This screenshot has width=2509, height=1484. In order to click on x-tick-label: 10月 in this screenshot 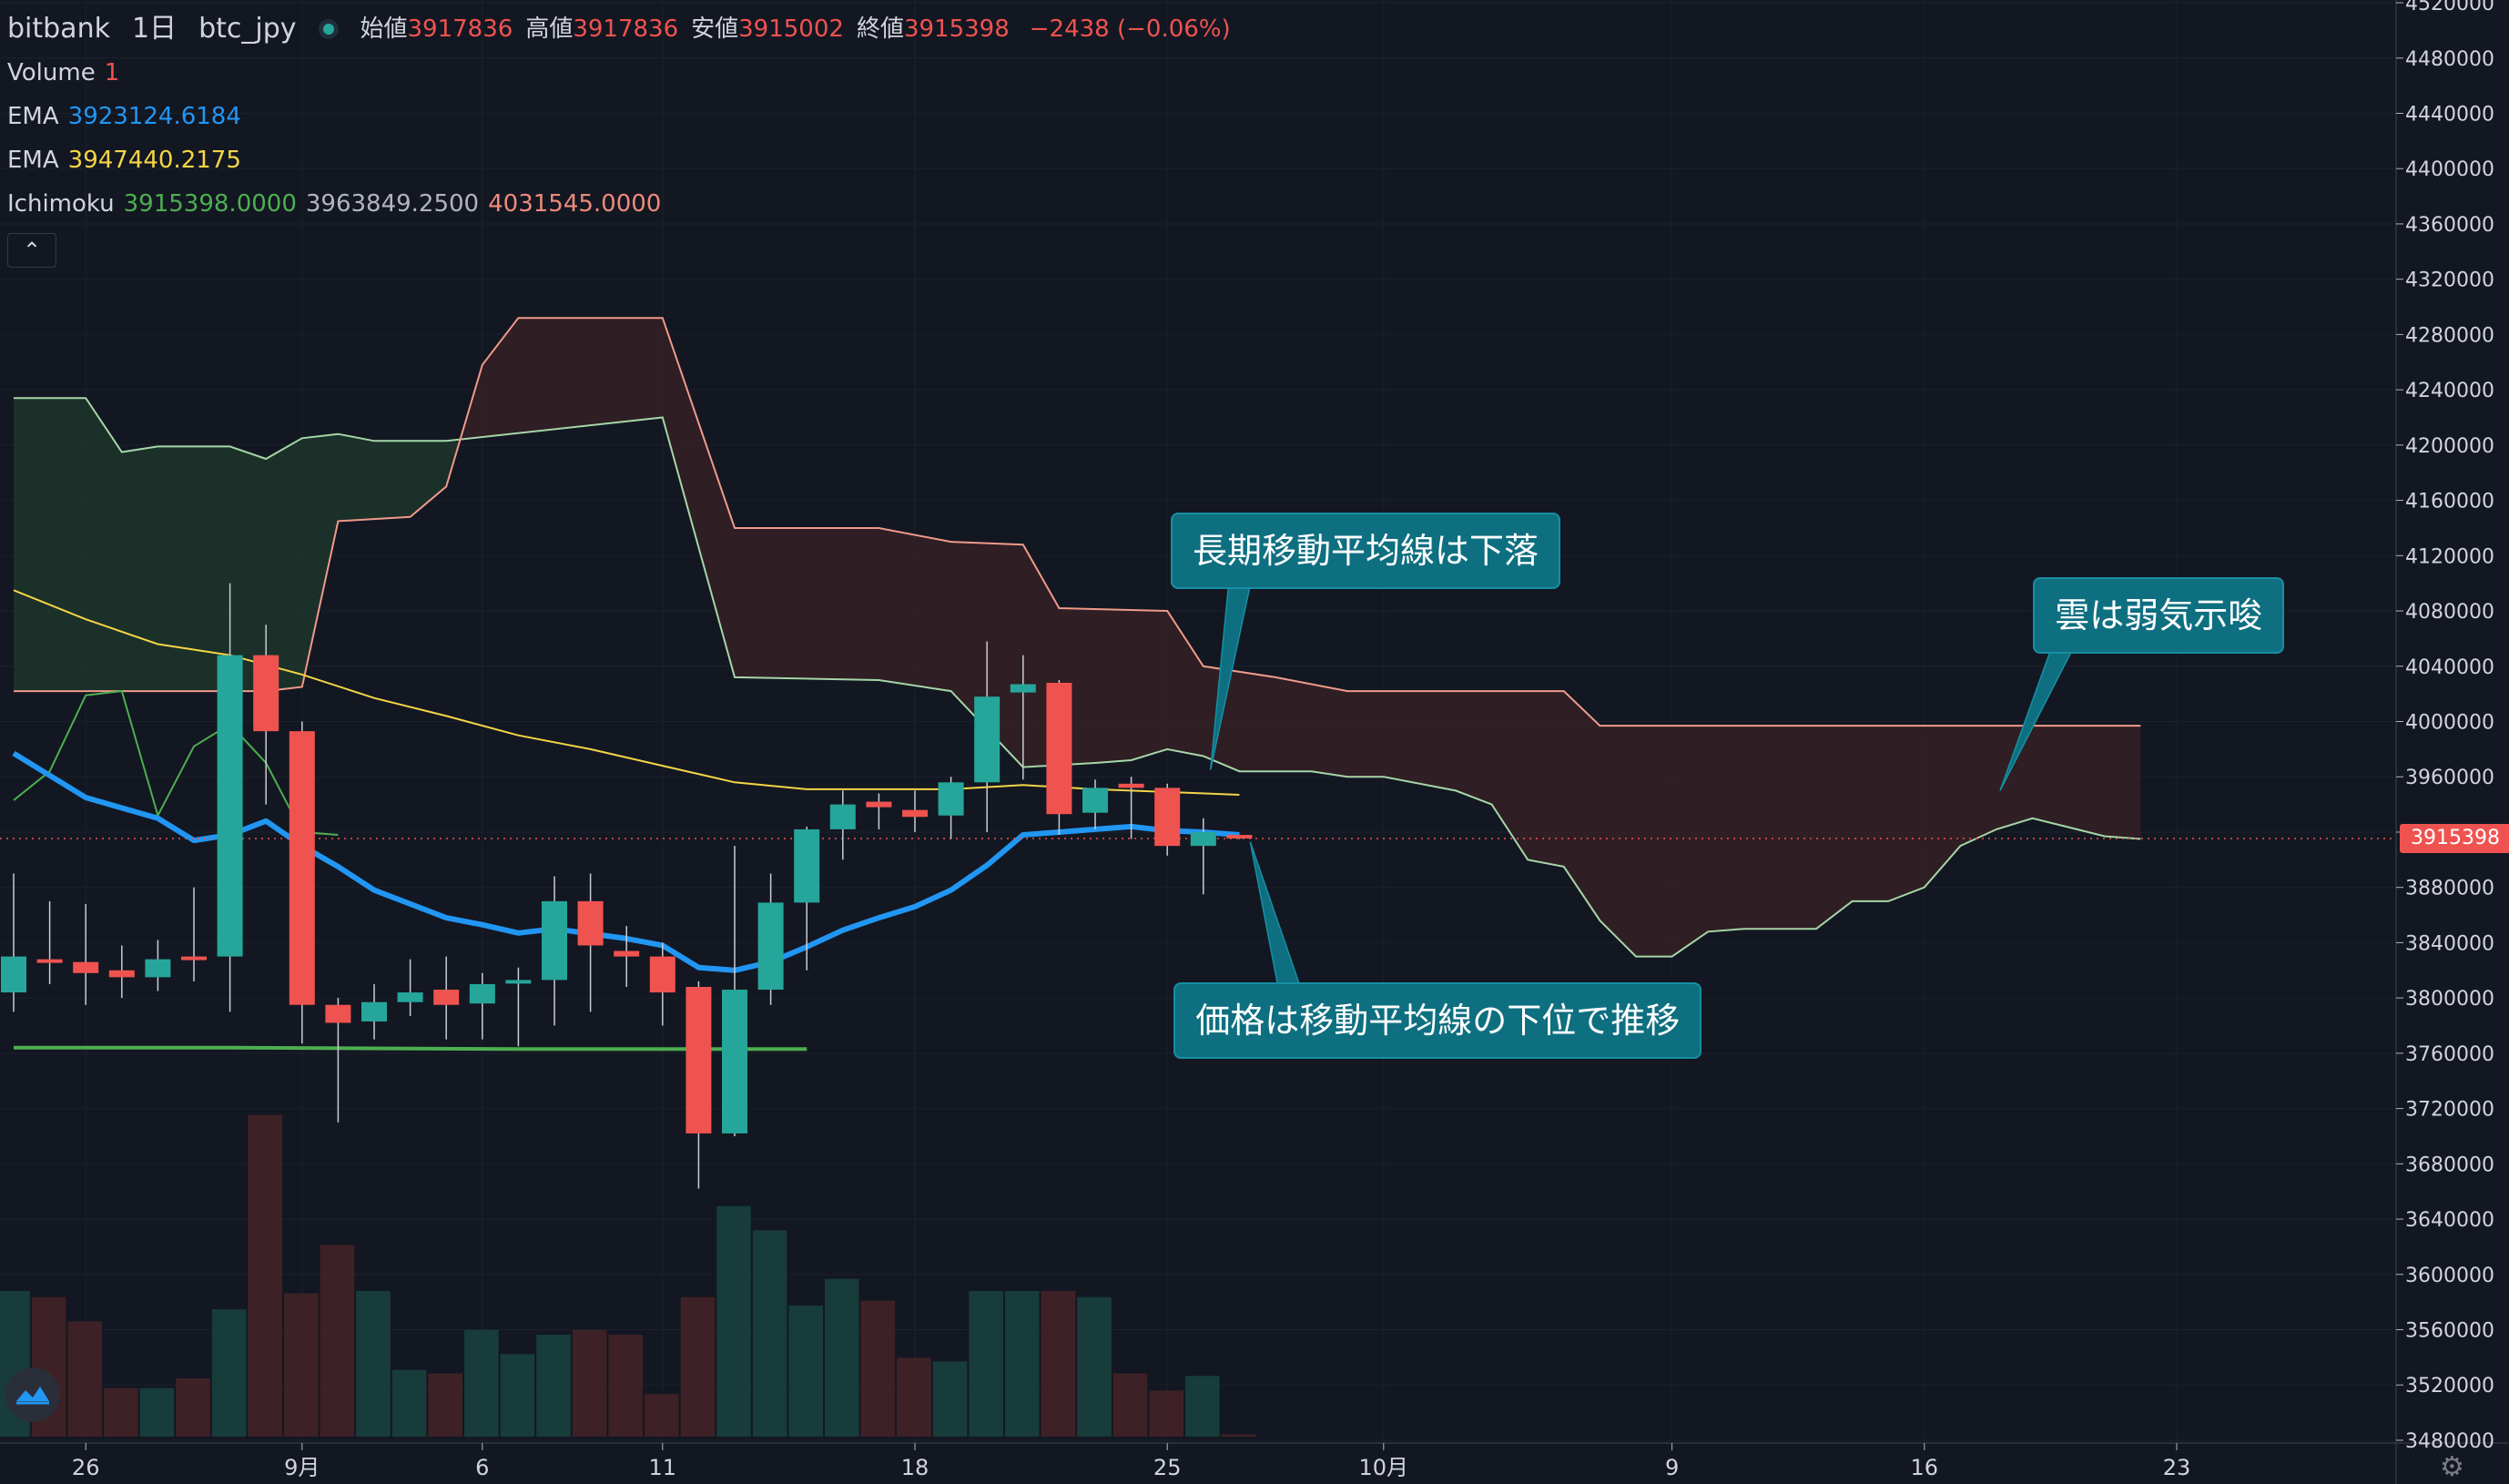, I will do `click(1384, 1467)`.